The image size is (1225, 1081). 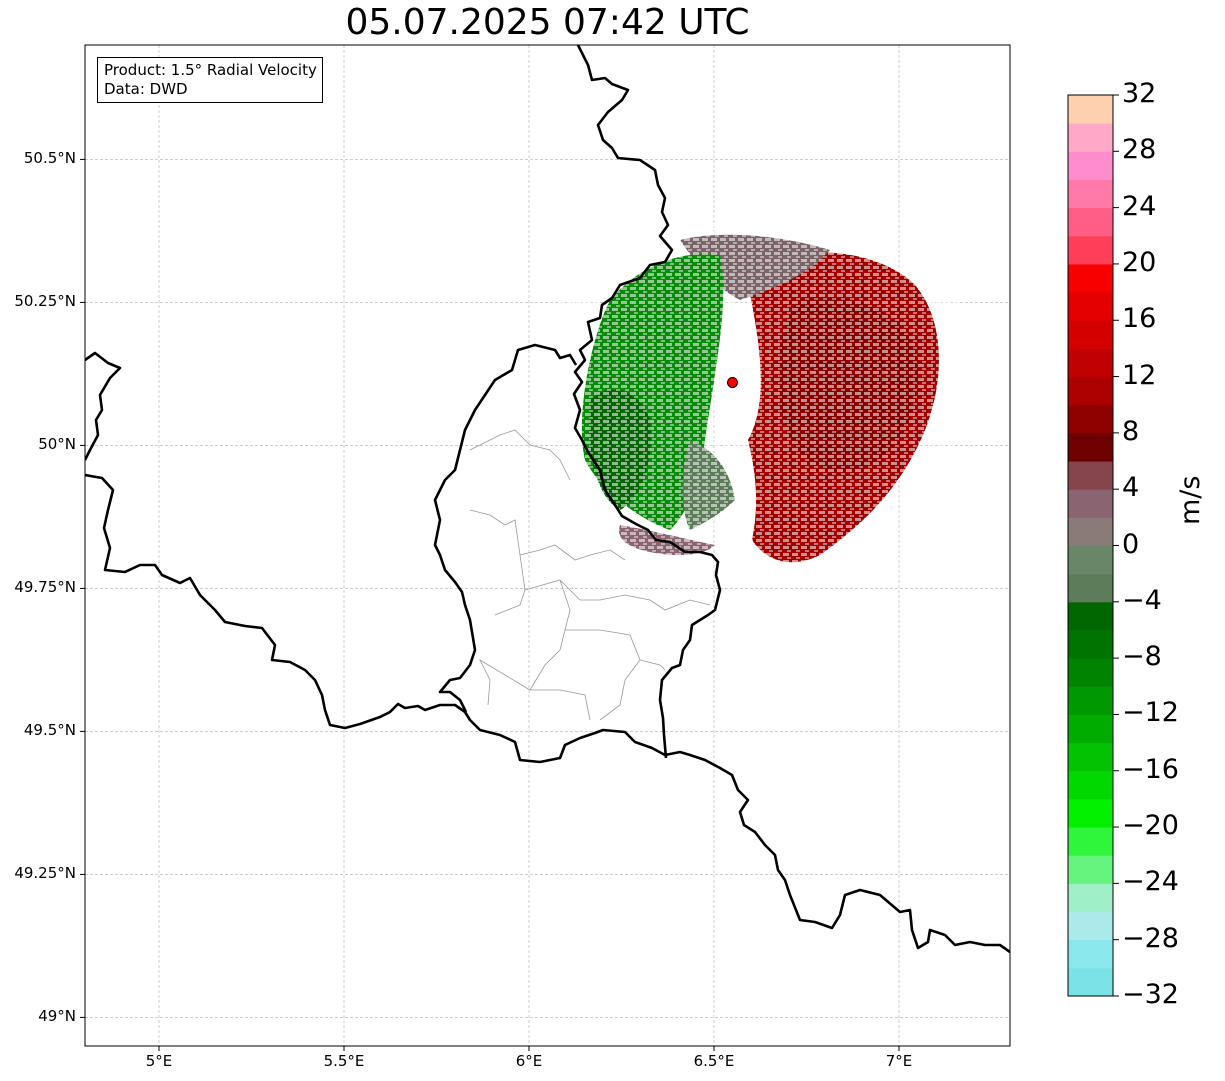 I want to click on colorbar-tick-label: 24, so click(x=1139, y=206).